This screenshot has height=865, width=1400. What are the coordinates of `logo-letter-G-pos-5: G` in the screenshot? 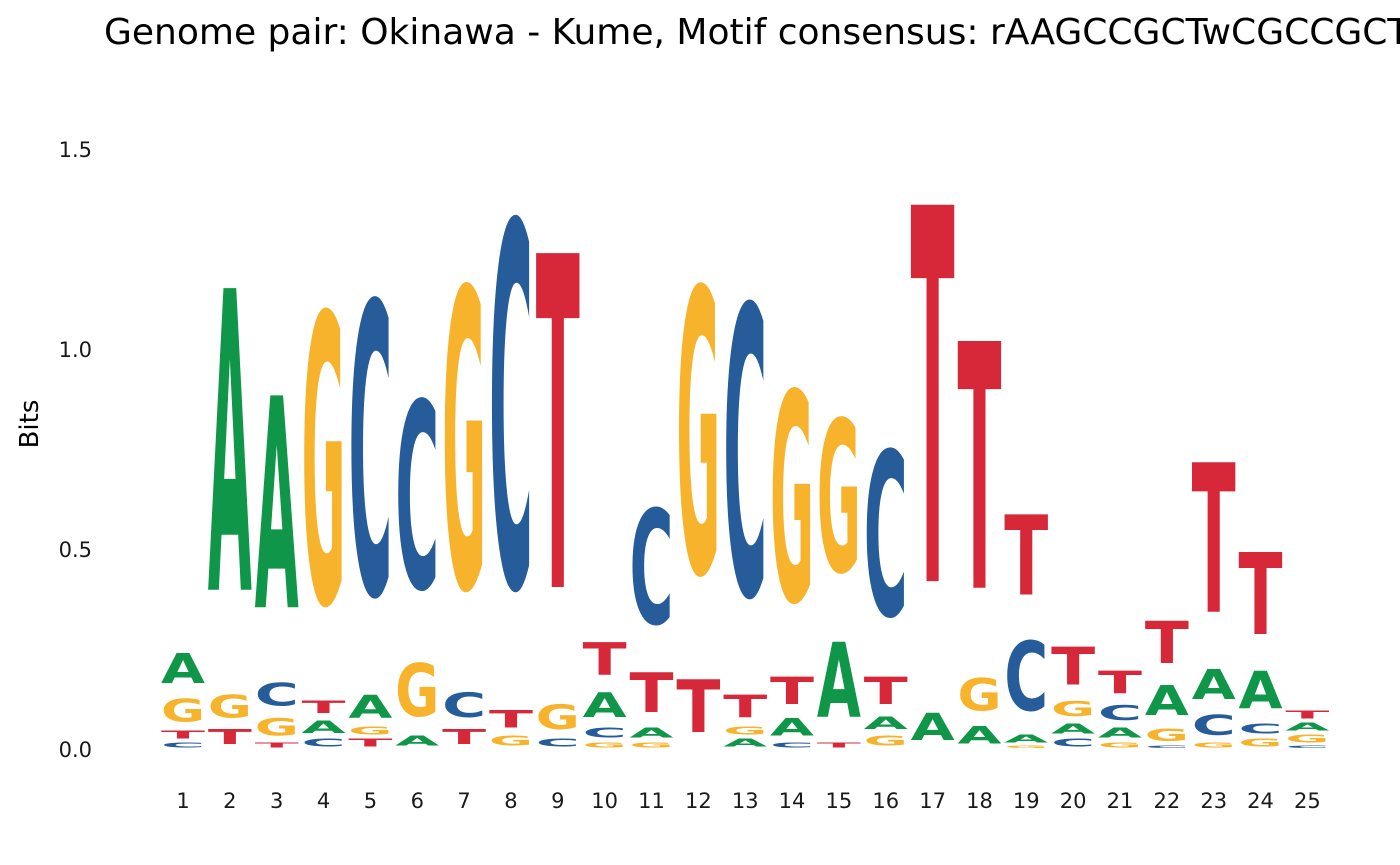 It's located at (370, 731).